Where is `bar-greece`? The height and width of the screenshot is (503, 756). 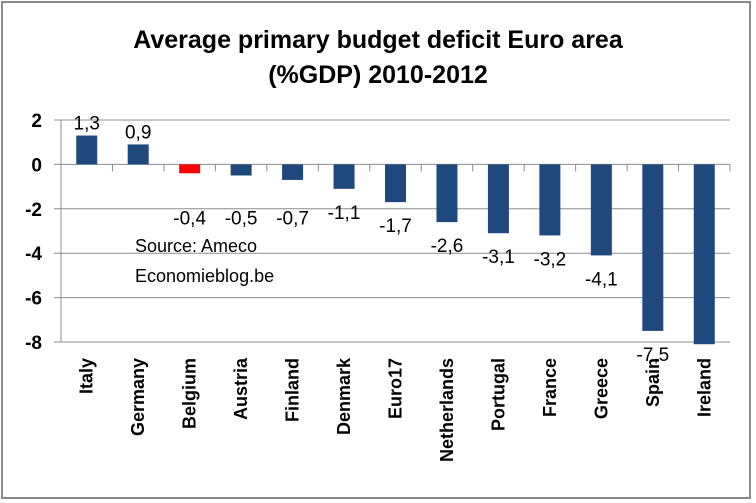 bar-greece is located at coordinates (601, 210).